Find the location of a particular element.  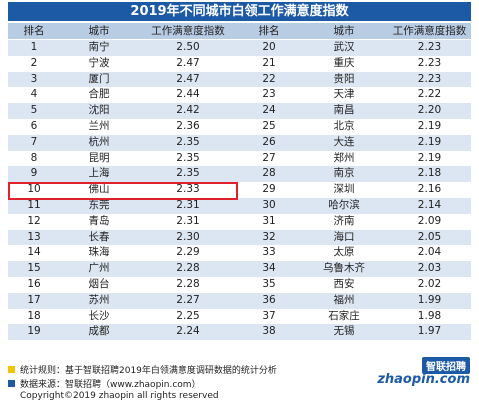

bullet is located at coordinates (11, 369).